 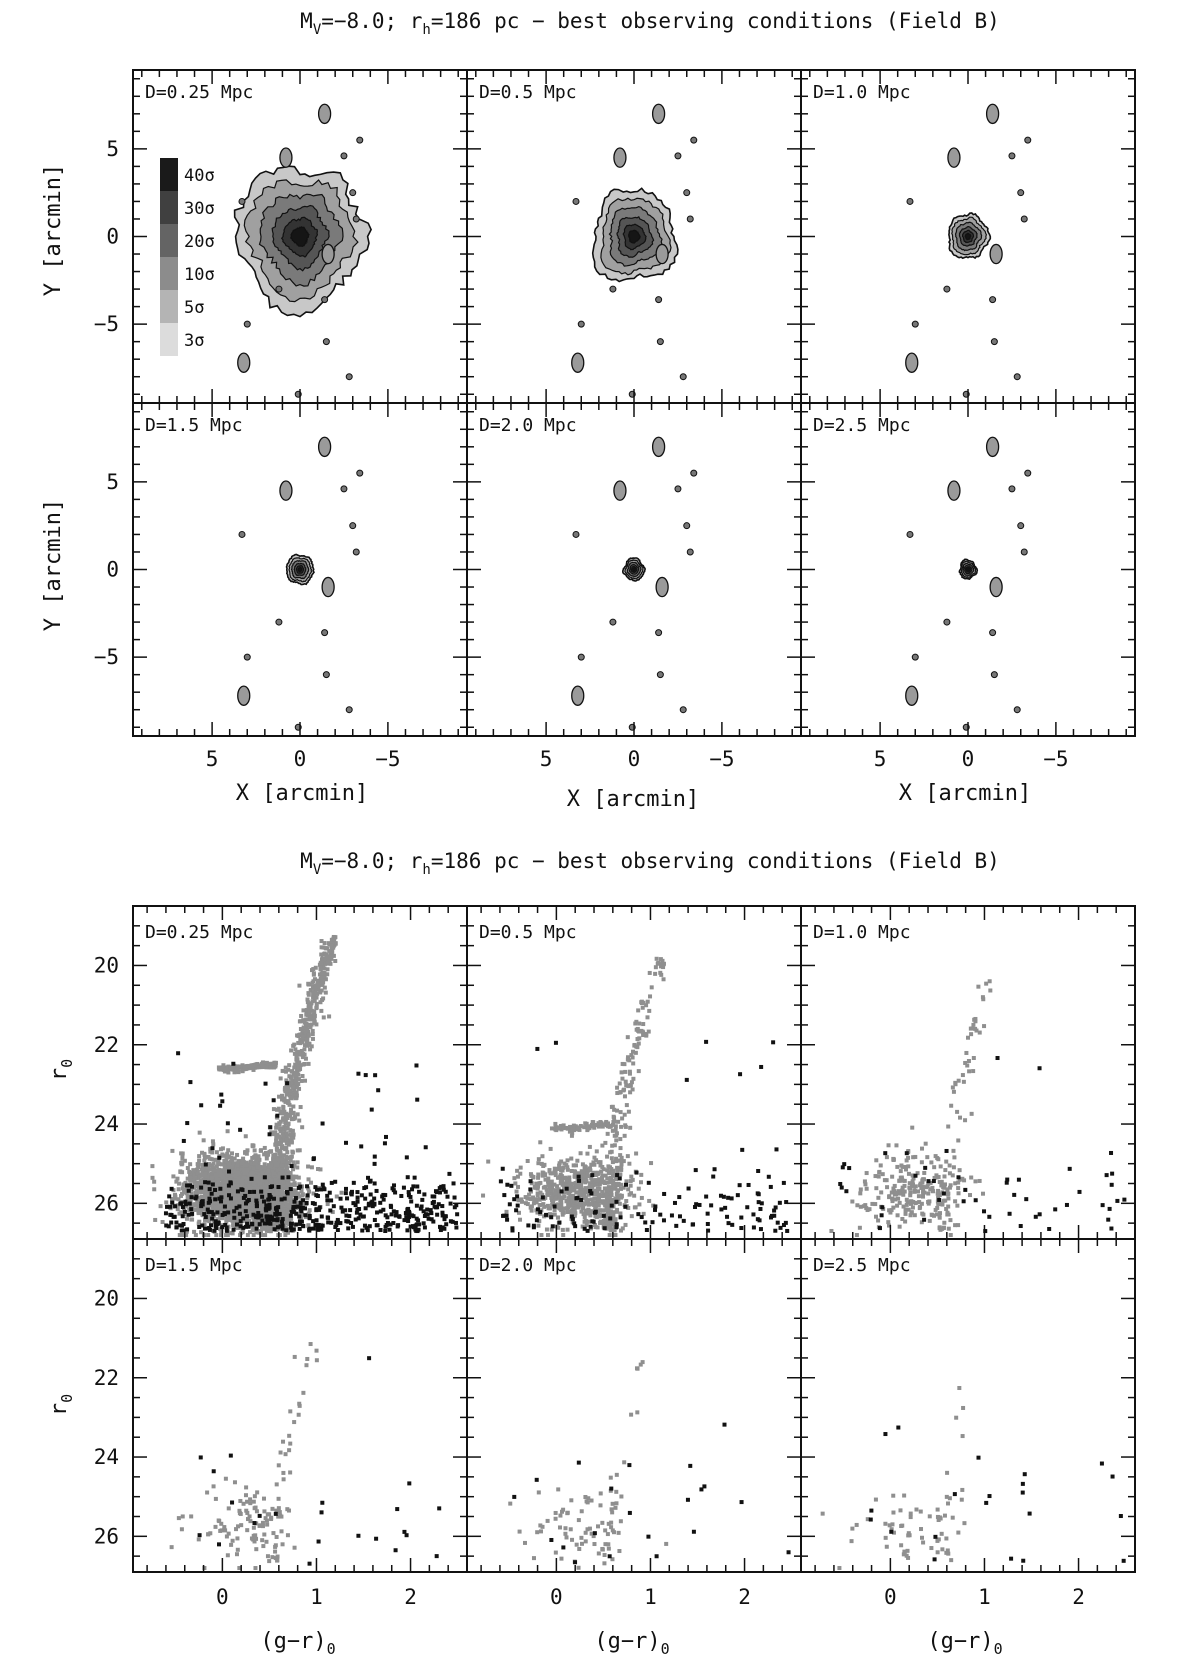 I want to click on spatial-panel: D=0.25 Mpc −5 0 5, so click(x=281, y=236).